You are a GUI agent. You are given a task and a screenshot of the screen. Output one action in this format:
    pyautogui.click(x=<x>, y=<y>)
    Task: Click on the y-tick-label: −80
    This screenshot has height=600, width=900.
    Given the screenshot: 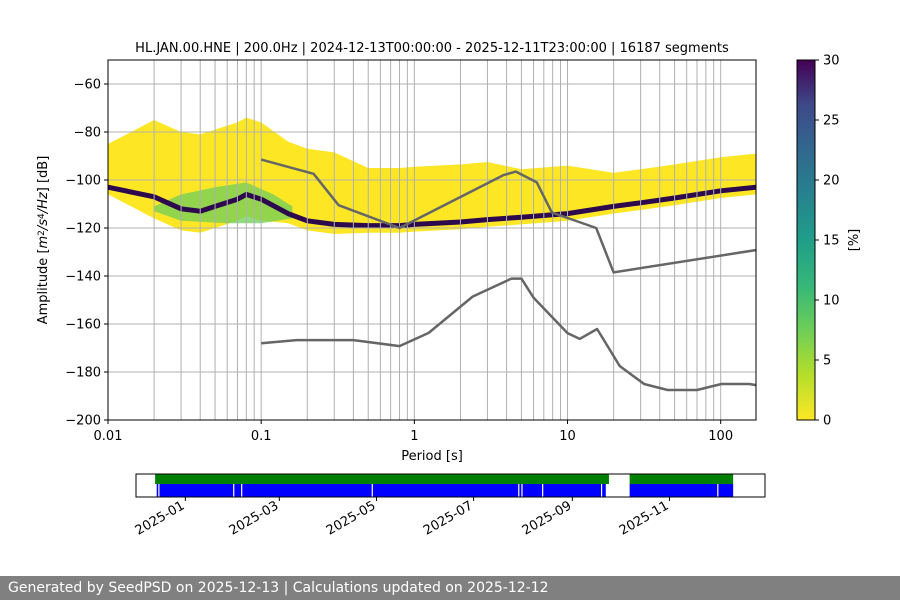 What is the action you would take?
    pyautogui.click(x=87, y=133)
    